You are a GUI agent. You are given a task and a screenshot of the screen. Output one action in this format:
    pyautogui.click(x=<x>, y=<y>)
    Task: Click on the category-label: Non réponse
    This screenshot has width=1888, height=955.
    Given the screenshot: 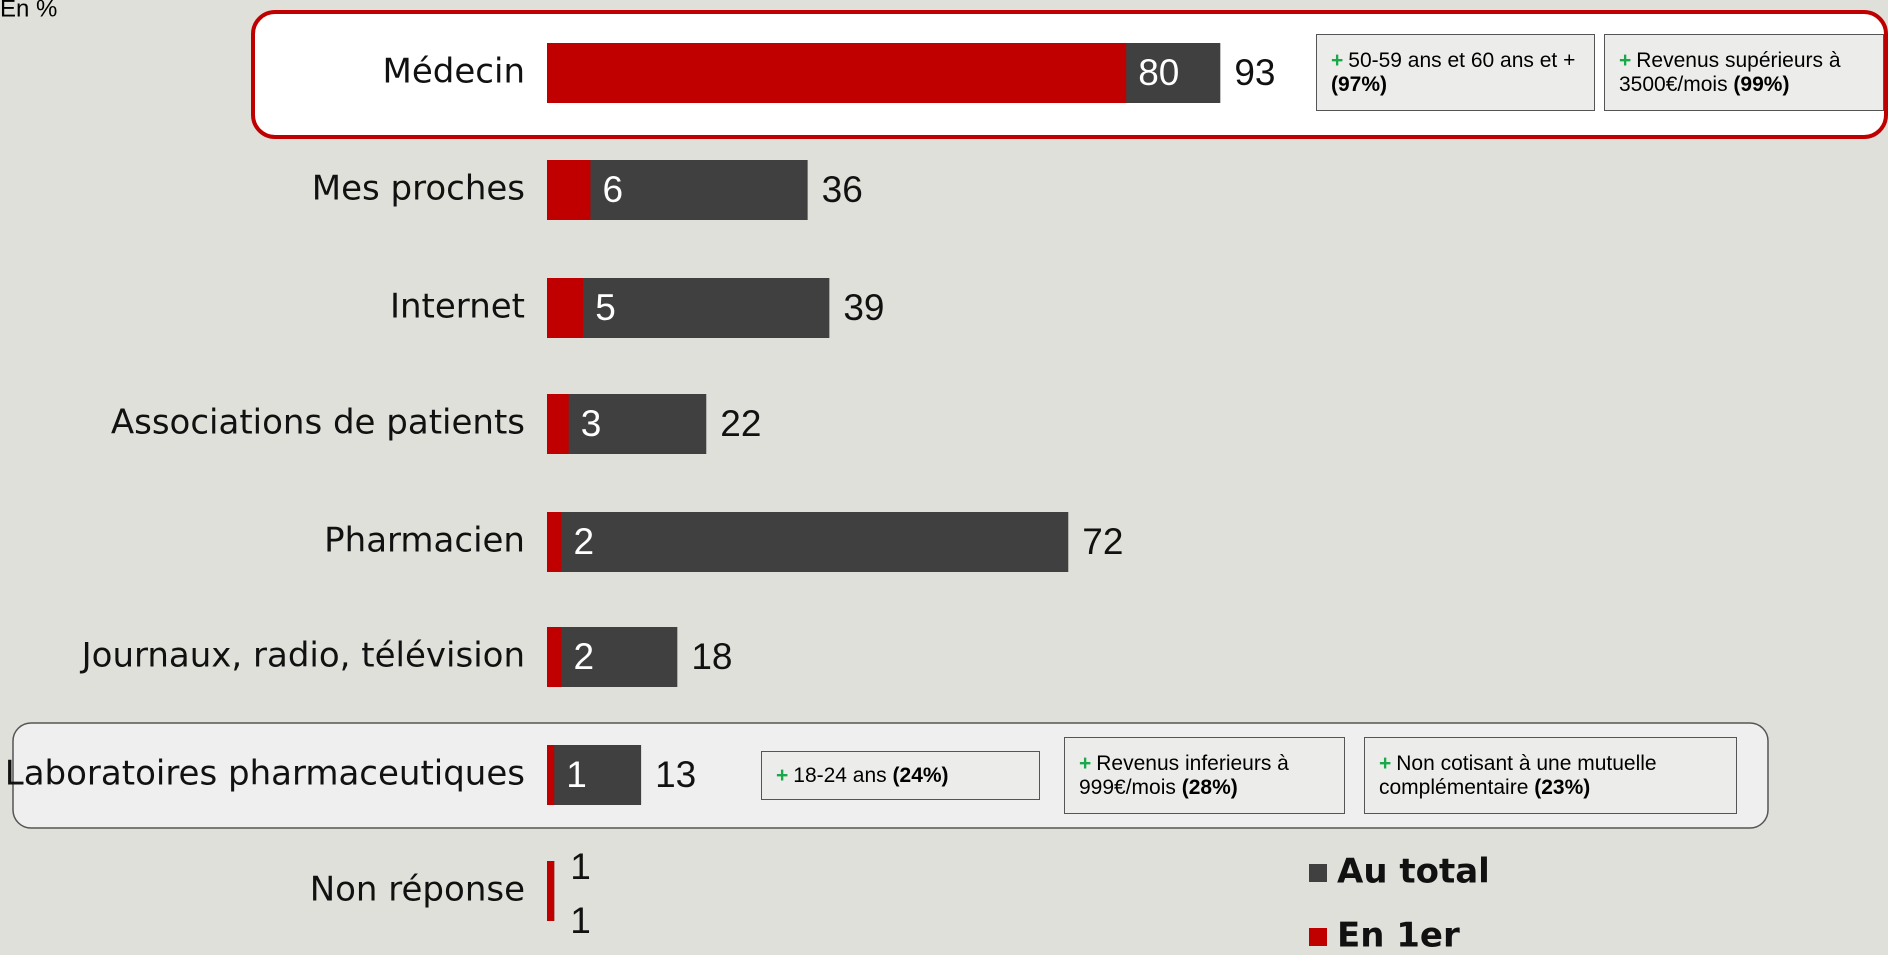 What is the action you would take?
    pyautogui.click(x=417, y=890)
    